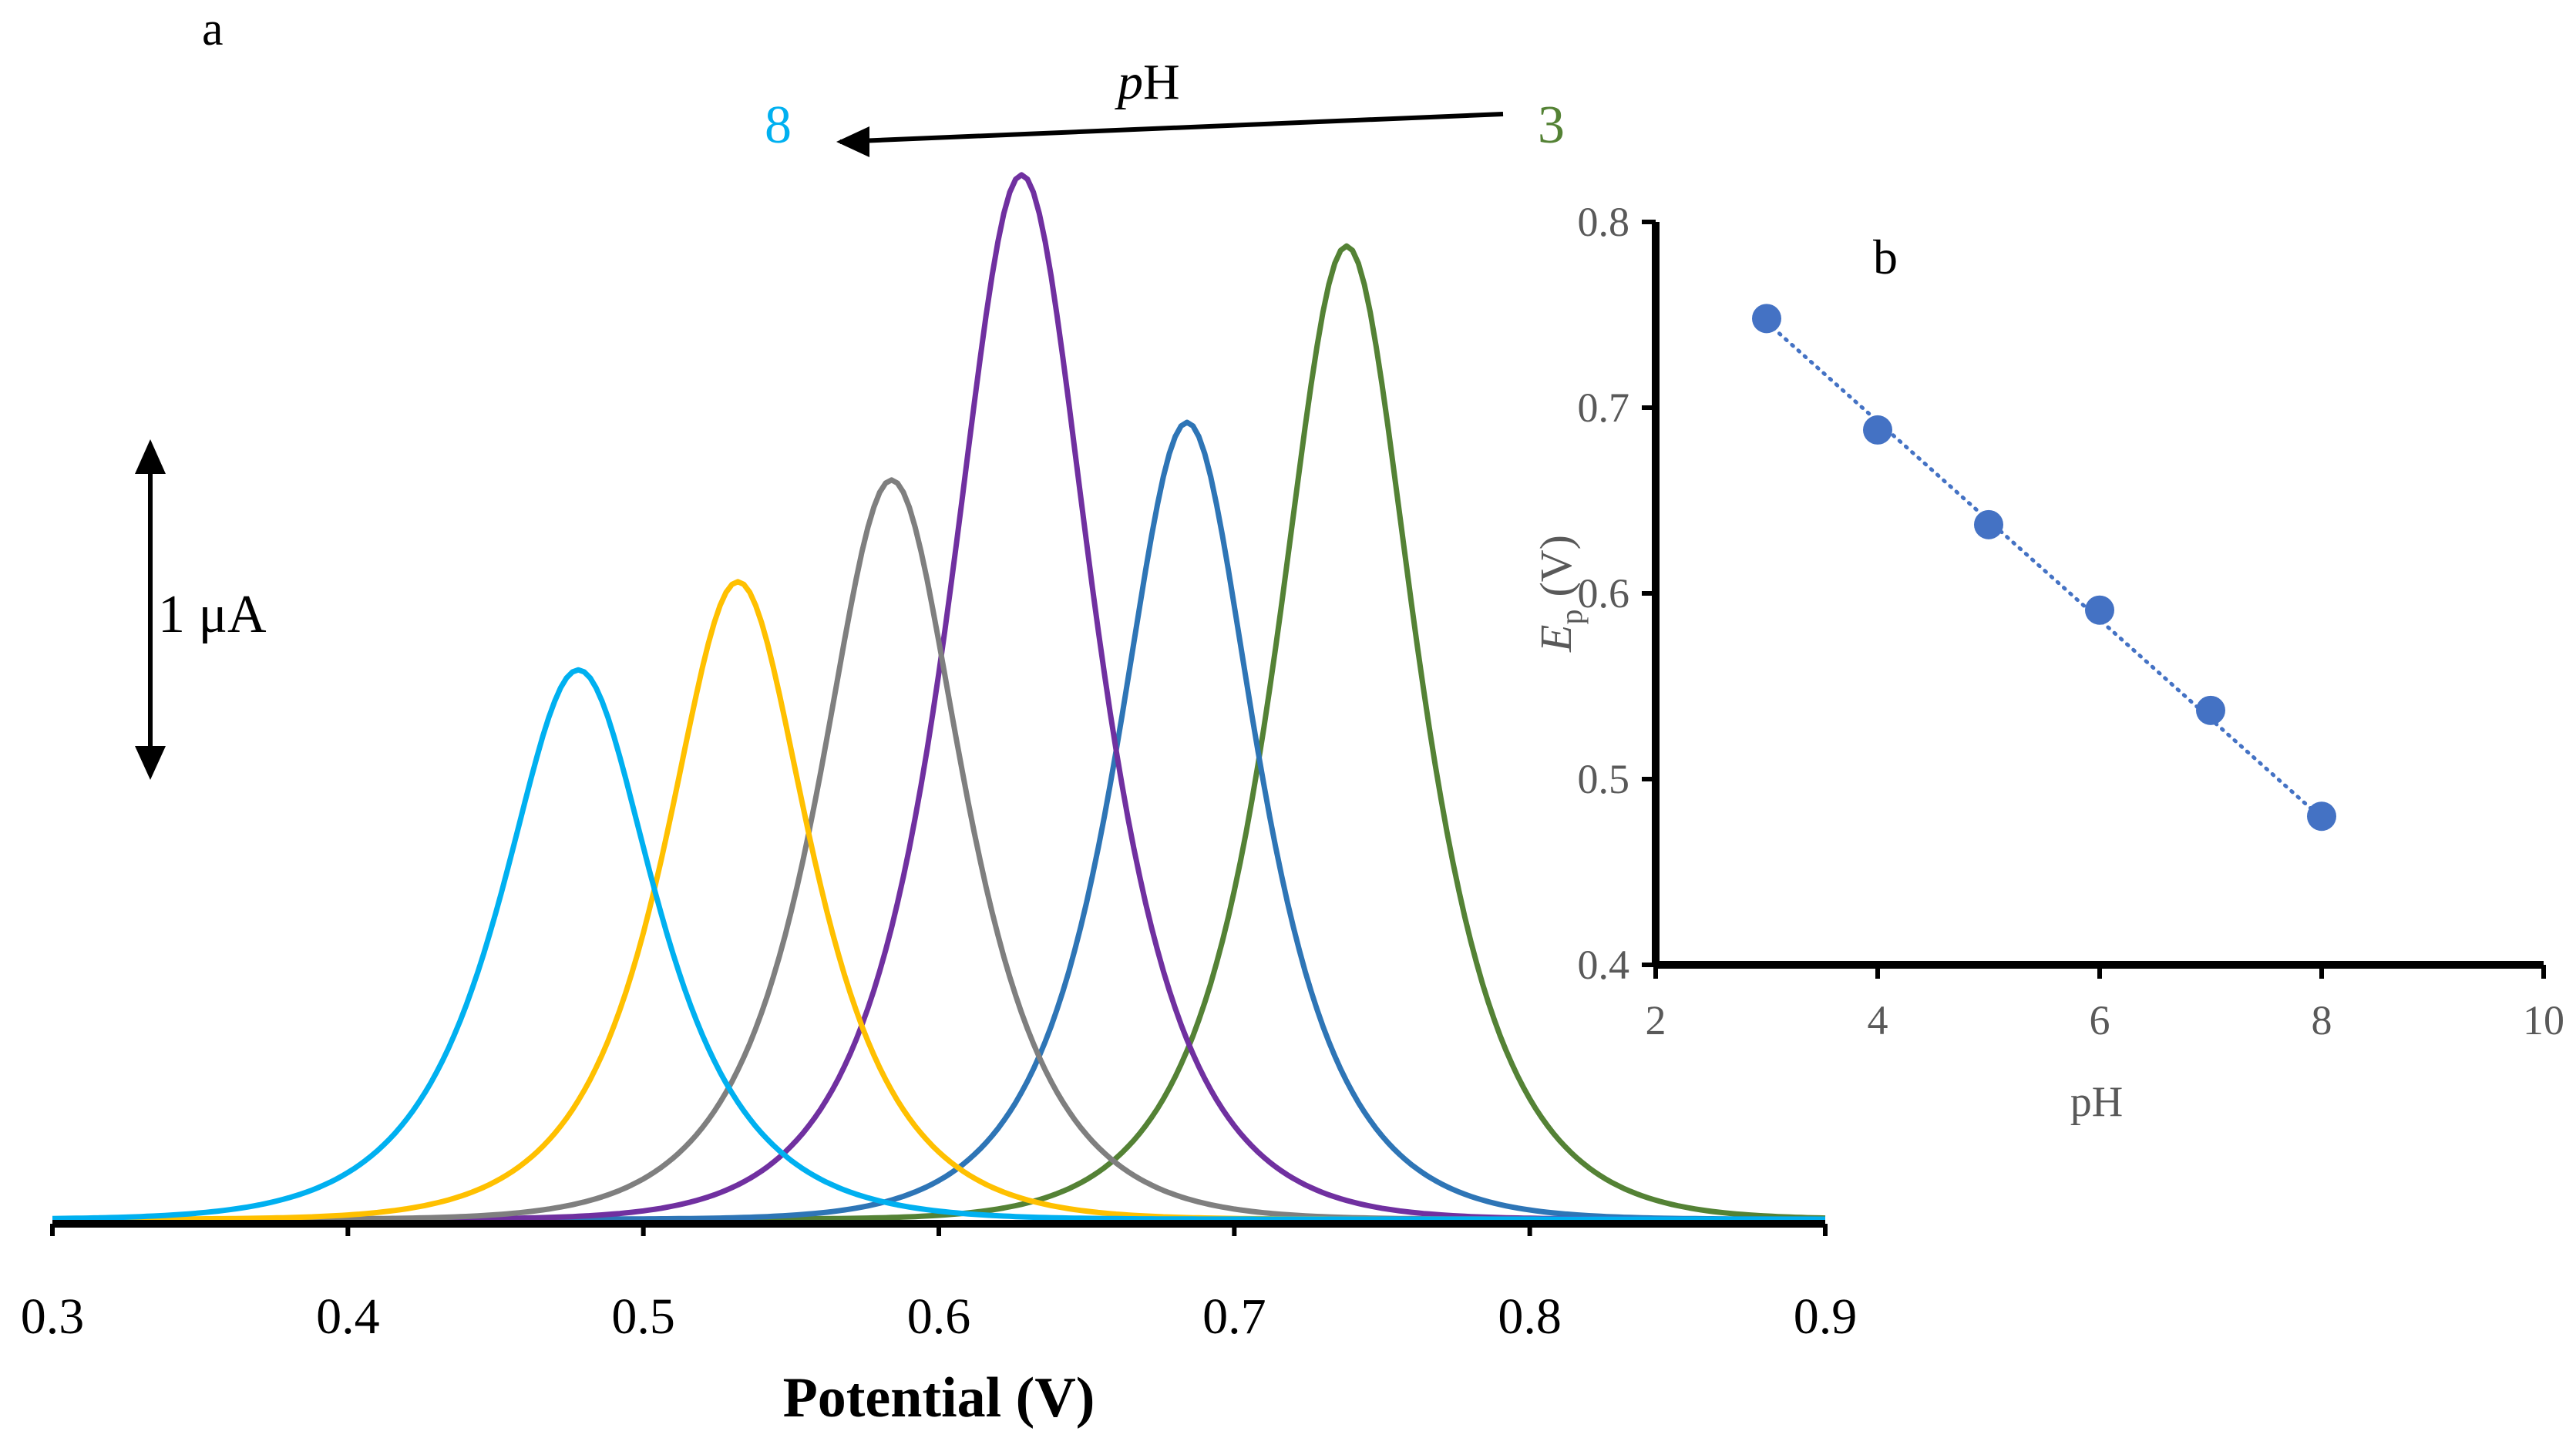  I want to click on ph-arrow-annotation: pH 3 8, so click(1165, 106).